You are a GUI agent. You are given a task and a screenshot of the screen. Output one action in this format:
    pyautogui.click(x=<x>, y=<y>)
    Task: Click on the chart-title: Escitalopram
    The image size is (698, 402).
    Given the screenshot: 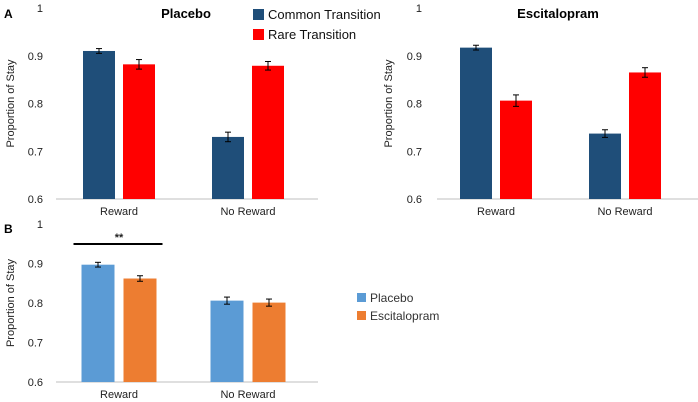 What is the action you would take?
    pyautogui.click(x=558, y=13)
    